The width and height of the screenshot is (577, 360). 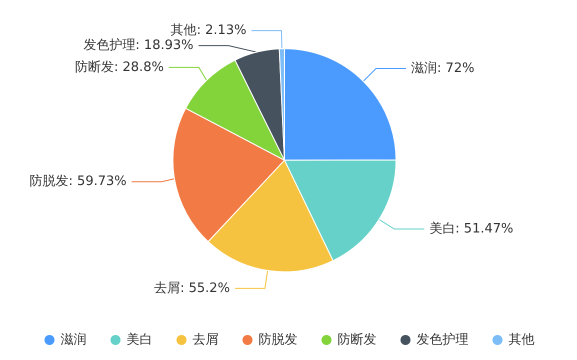 I want to click on data-label: 滋润: 72%, so click(x=442, y=68).